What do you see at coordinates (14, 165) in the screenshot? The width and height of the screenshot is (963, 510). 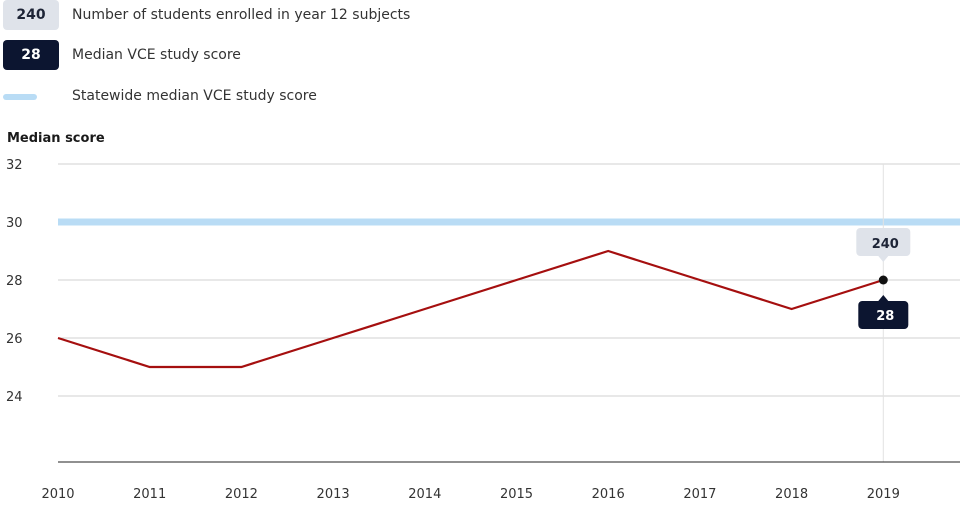 I see `y-tick-label: 32` at bounding box center [14, 165].